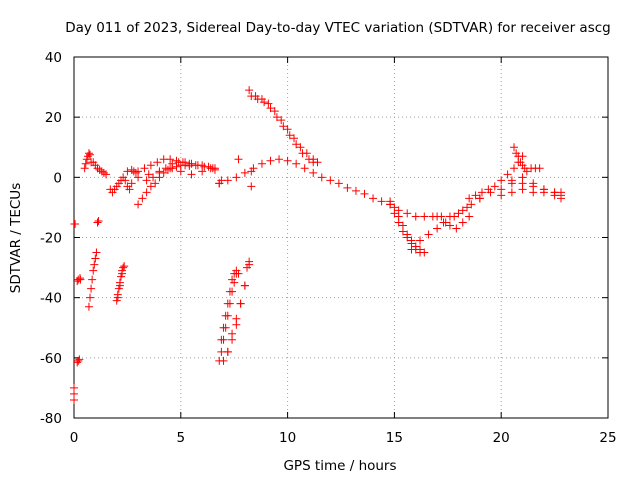  Describe the element at coordinates (287, 438) in the screenshot. I see `x-tick-label: 10` at that location.